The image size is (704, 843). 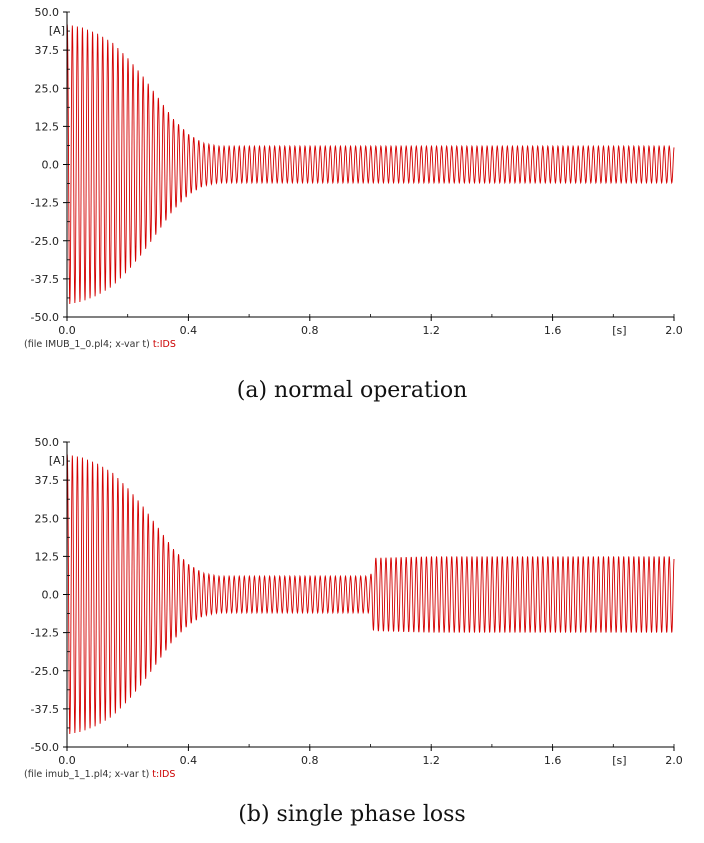 I want to click on chart-a-footer-var: t:IDS, so click(x=164, y=344).